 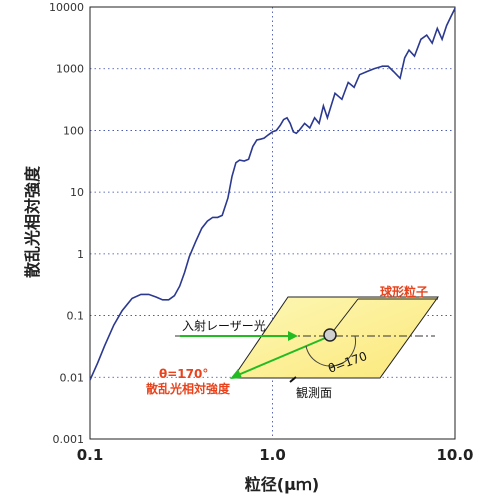 I want to click on y-tick-label: 10000, so click(x=66, y=7).